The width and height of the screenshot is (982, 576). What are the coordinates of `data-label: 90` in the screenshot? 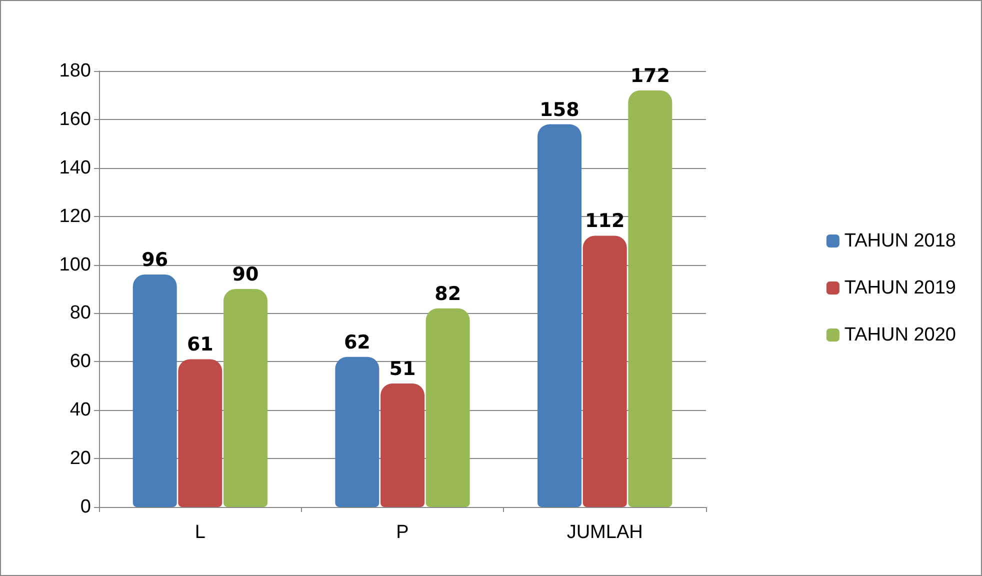 It's located at (245, 275).